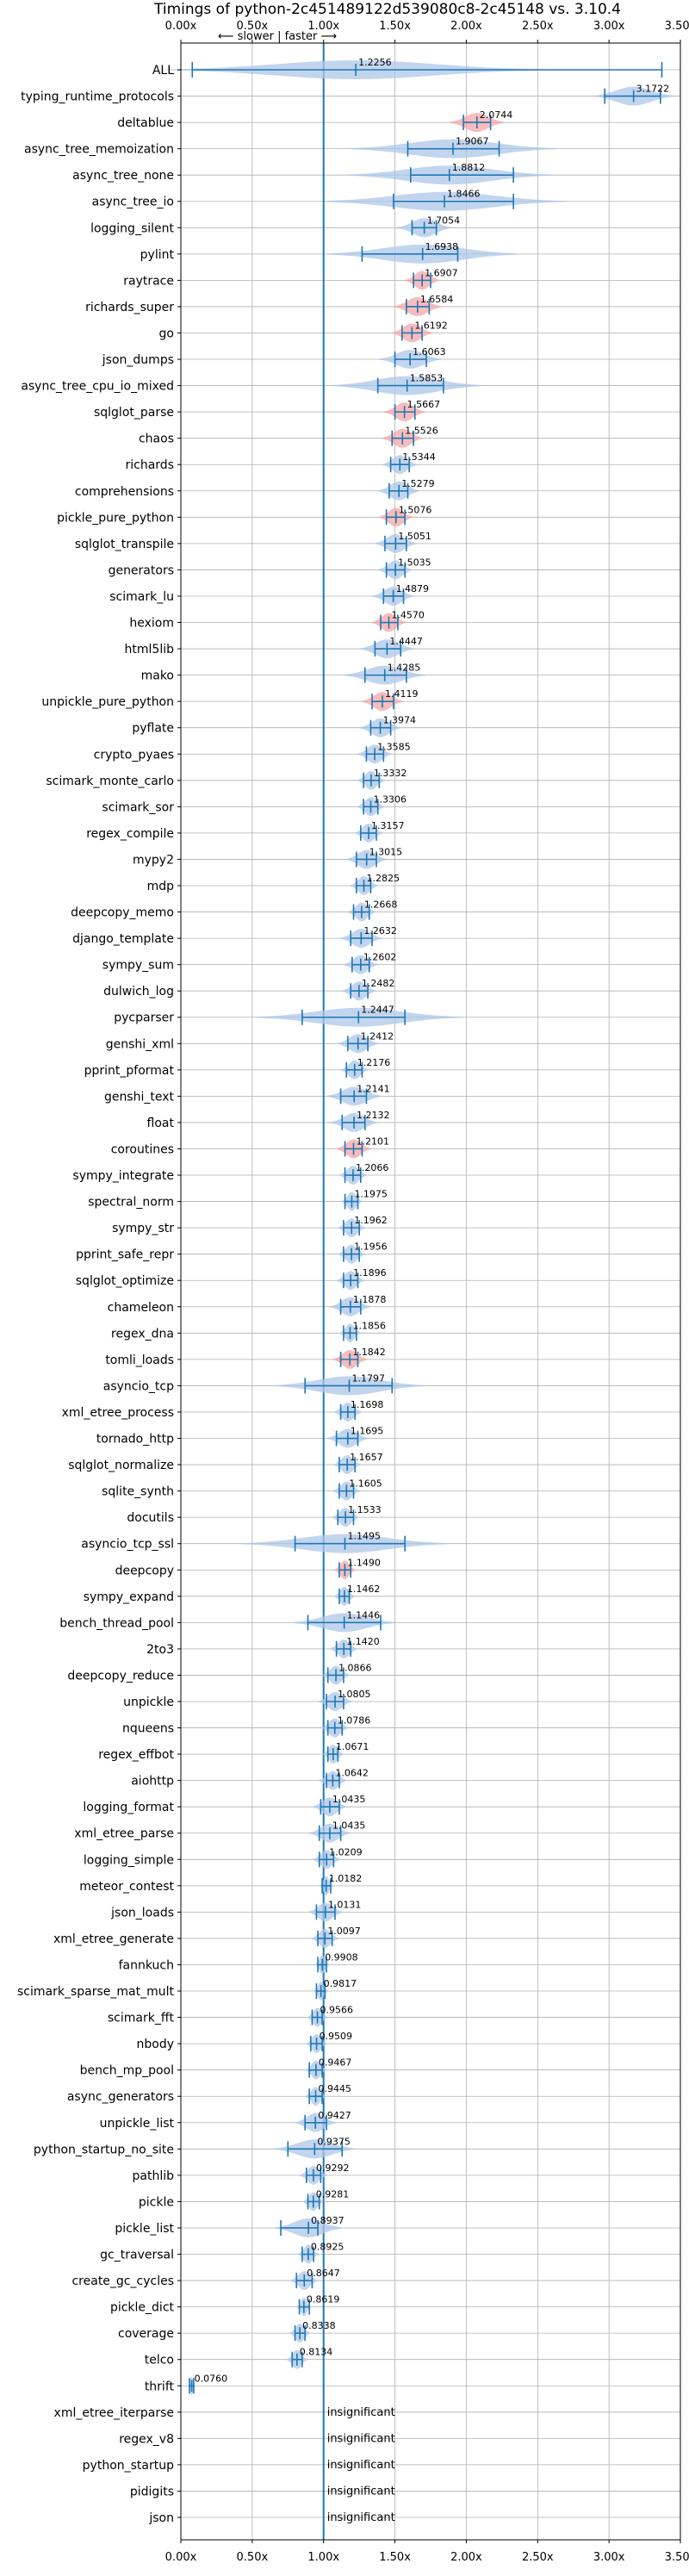 This screenshot has width=689, height=2576. What do you see at coordinates (354, 1721) in the screenshot?
I see `value-label: 1.0786` at bounding box center [354, 1721].